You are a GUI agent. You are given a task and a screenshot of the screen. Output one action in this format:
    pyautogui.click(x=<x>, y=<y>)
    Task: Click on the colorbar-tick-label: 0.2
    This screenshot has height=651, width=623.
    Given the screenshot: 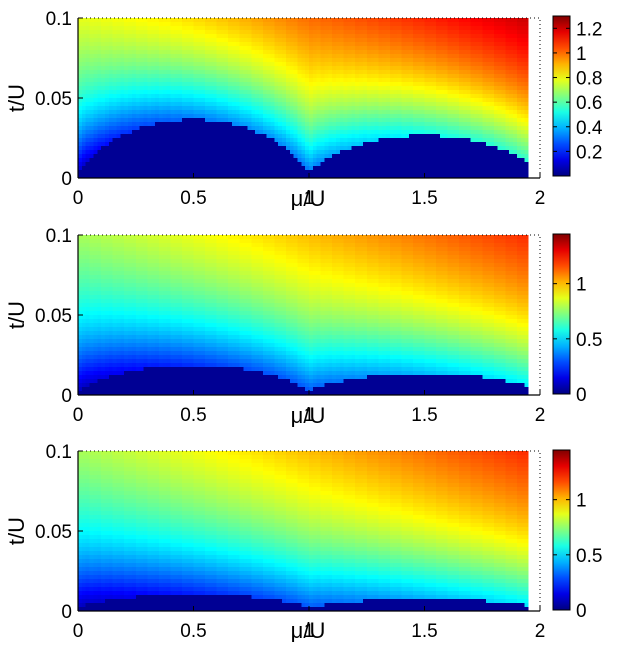 What is the action you would take?
    pyautogui.click(x=589, y=152)
    